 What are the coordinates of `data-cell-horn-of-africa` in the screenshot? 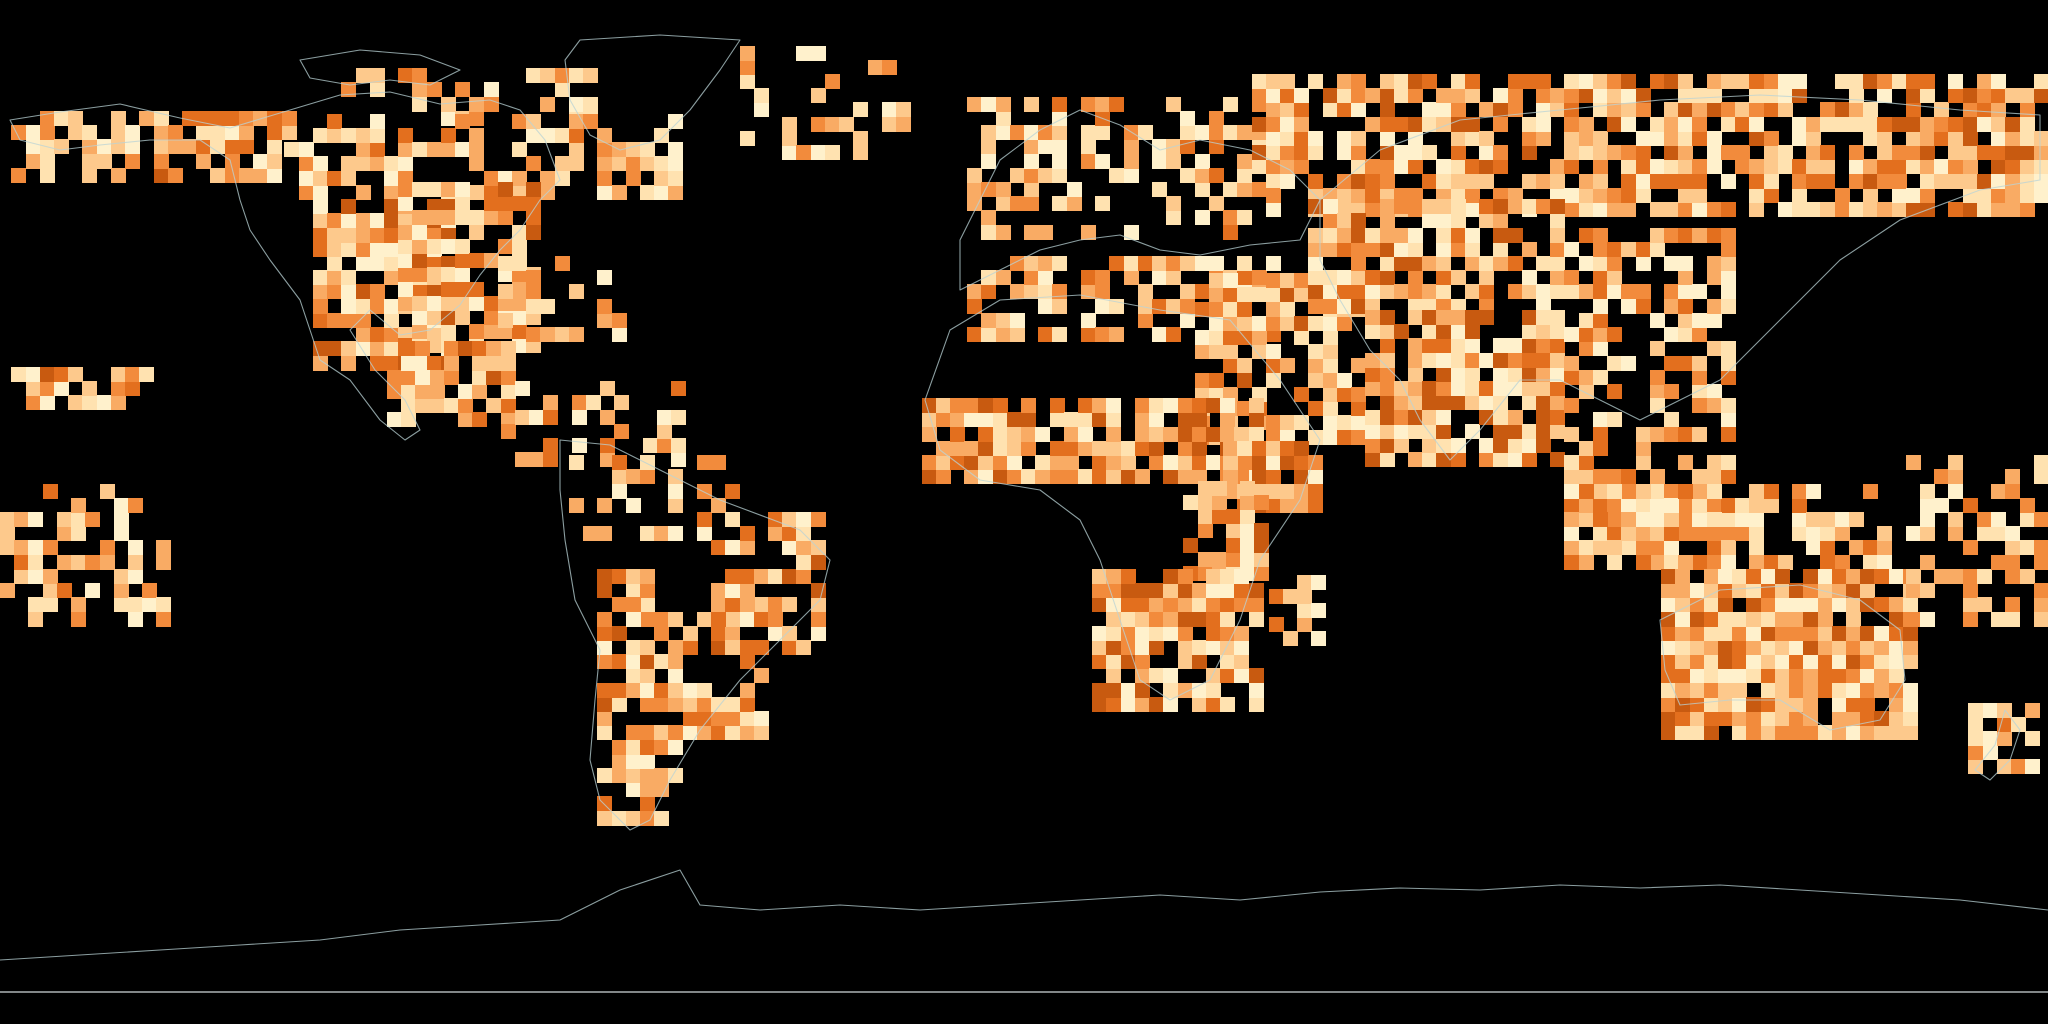 It's located at (1230, 476).